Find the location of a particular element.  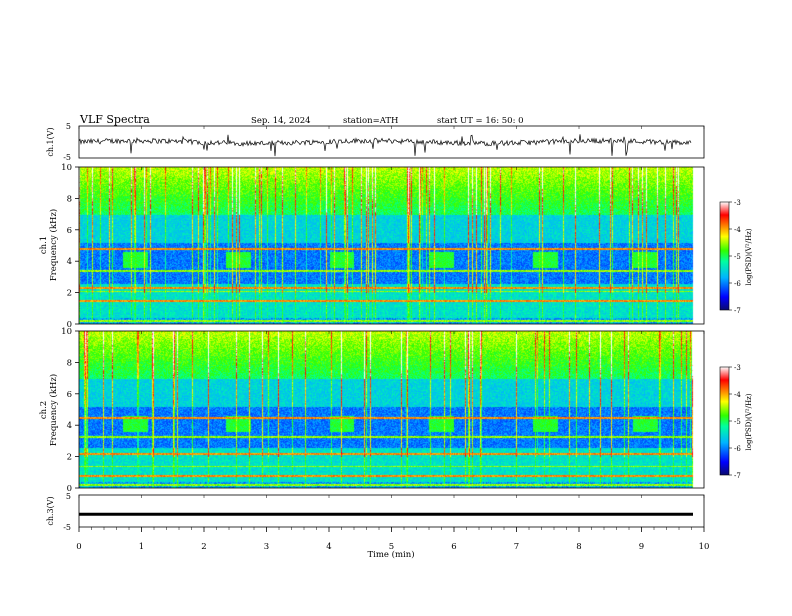

time-tick-label: 8 is located at coordinates (578, 547).